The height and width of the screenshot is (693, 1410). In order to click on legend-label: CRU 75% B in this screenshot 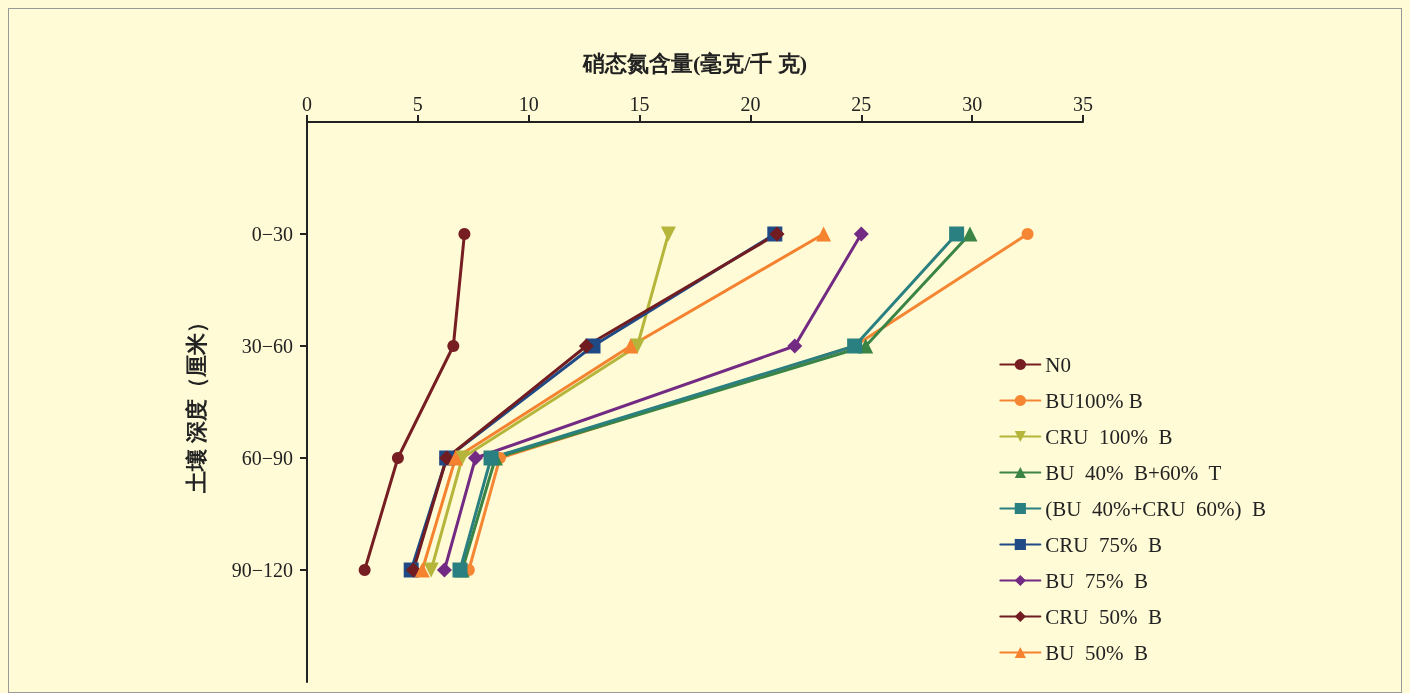, I will do `click(1104, 544)`.